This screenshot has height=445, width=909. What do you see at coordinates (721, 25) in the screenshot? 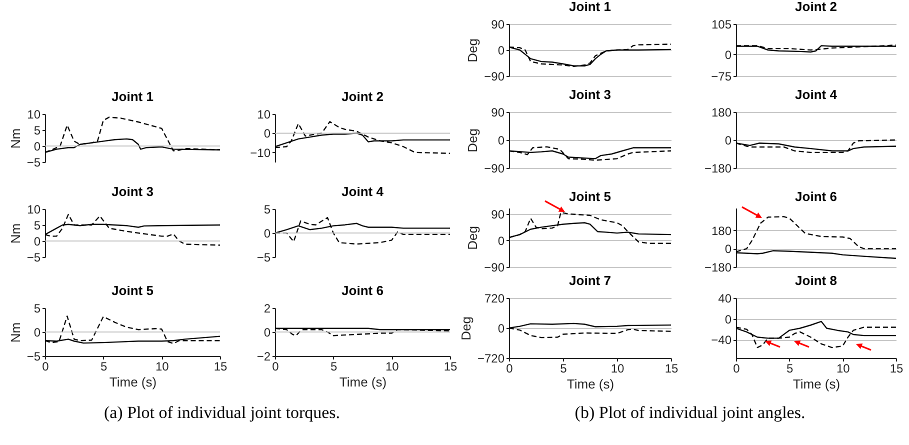
I see `y-tick-label: 105` at bounding box center [721, 25].